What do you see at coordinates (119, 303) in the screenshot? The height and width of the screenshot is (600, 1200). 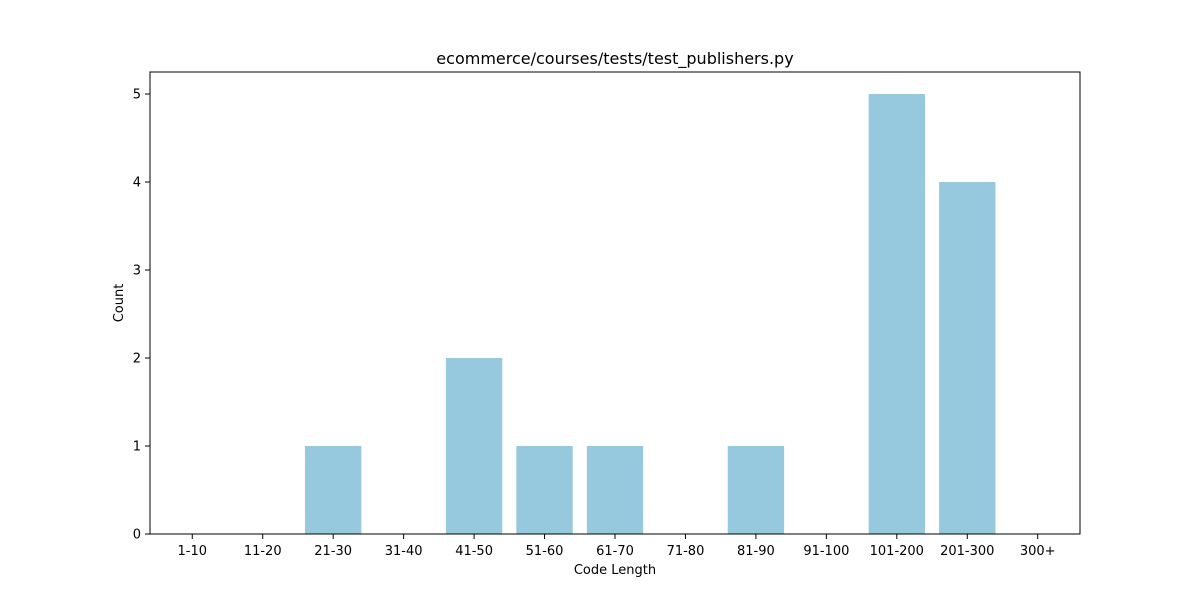 I see `y-axis-label: Count` at bounding box center [119, 303].